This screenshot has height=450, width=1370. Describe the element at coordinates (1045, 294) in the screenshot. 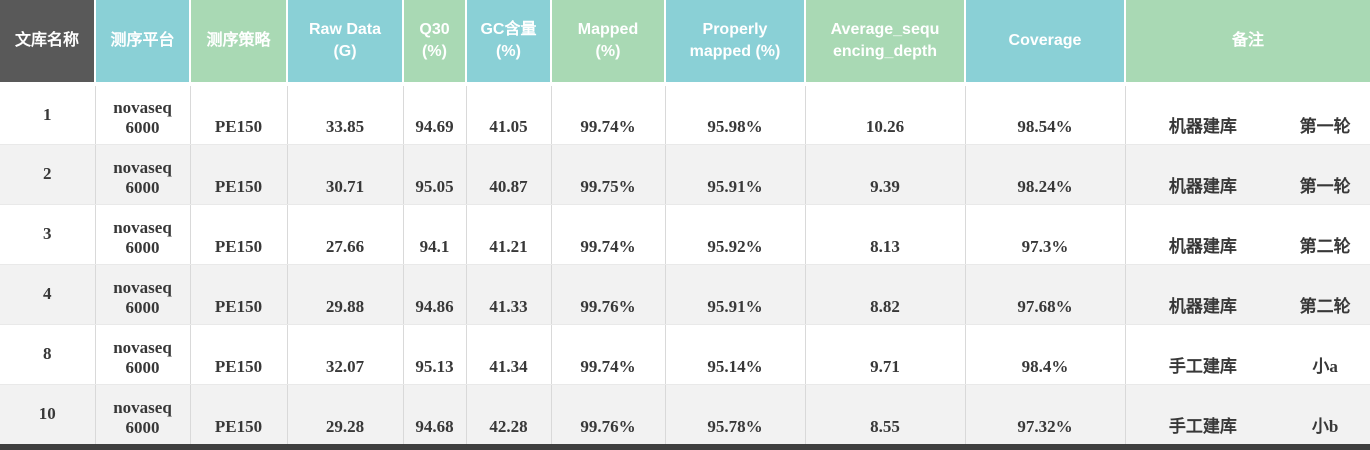

I see `cell-coverage: 97.68%` at that location.